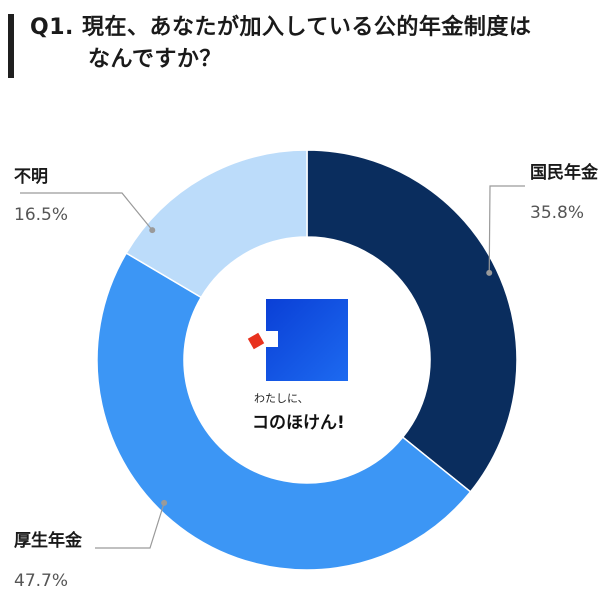  What do you see at coordinates (489, 272) in the screenshot?
I see `leader-kokumin-dot` at bounding box center [489, 272].